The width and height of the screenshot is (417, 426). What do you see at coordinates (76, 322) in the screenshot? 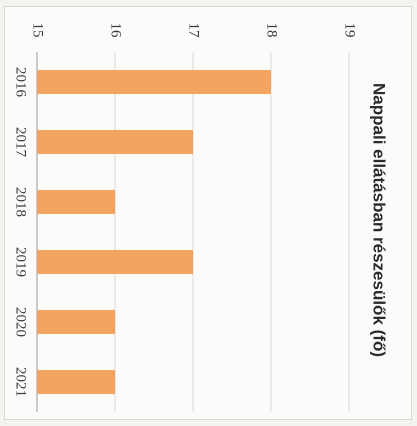
I see `bar-2020` at bounding box center [76, 322].